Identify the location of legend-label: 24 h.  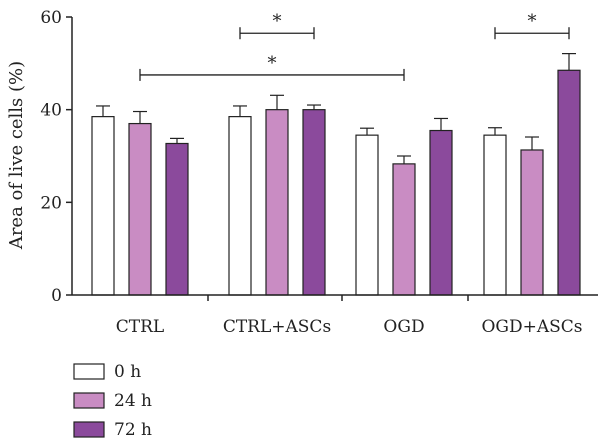
(133, 401).